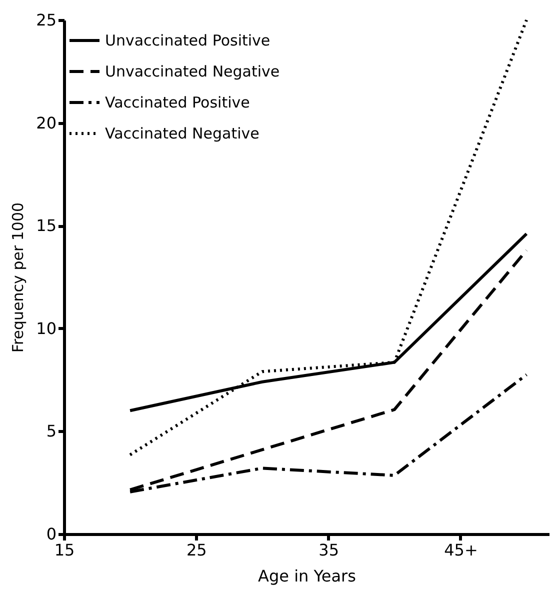 The width and height of the screenshot is (553, 590). I want to click on legend-label: Unvaccinated Positive, so click(187, 41).